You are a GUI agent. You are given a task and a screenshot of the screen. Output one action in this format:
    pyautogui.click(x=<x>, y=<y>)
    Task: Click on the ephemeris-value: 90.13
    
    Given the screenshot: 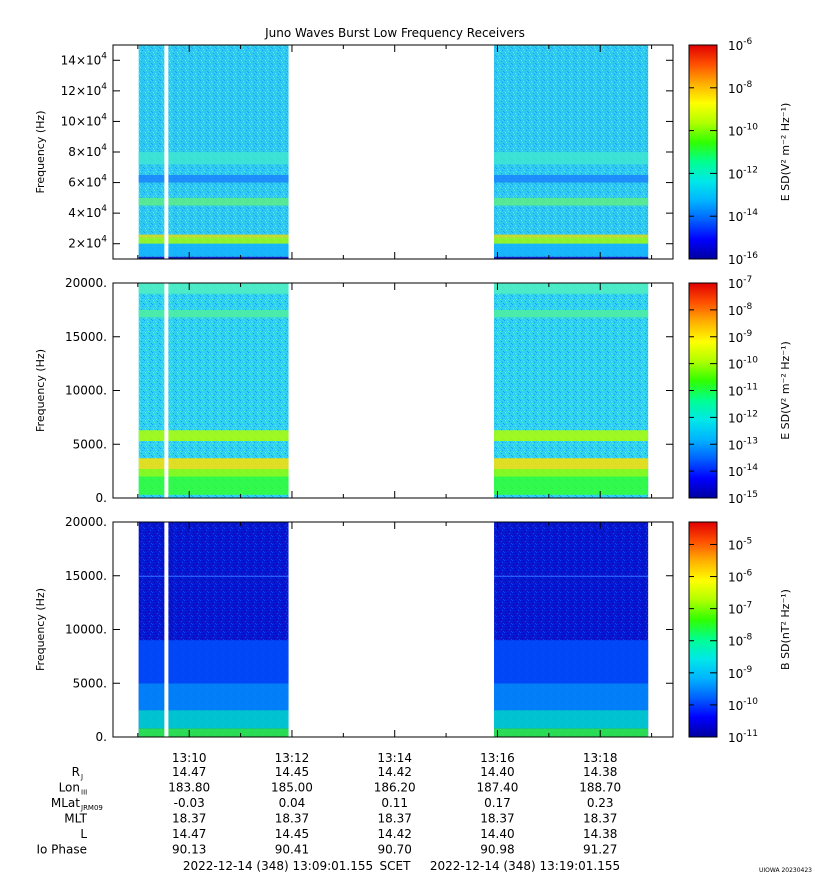 What is the action you would take?
    pyautogui.click(x=189, y=850)
    